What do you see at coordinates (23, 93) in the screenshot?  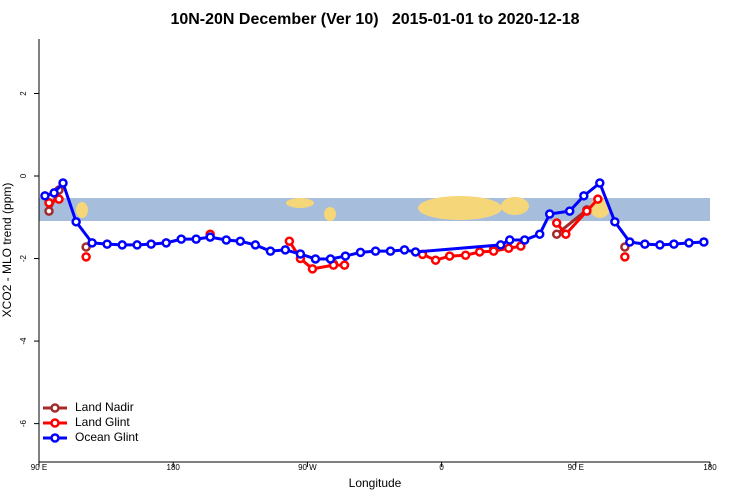 I see `y-tick-label: 2` at bounding box center [23, 93].